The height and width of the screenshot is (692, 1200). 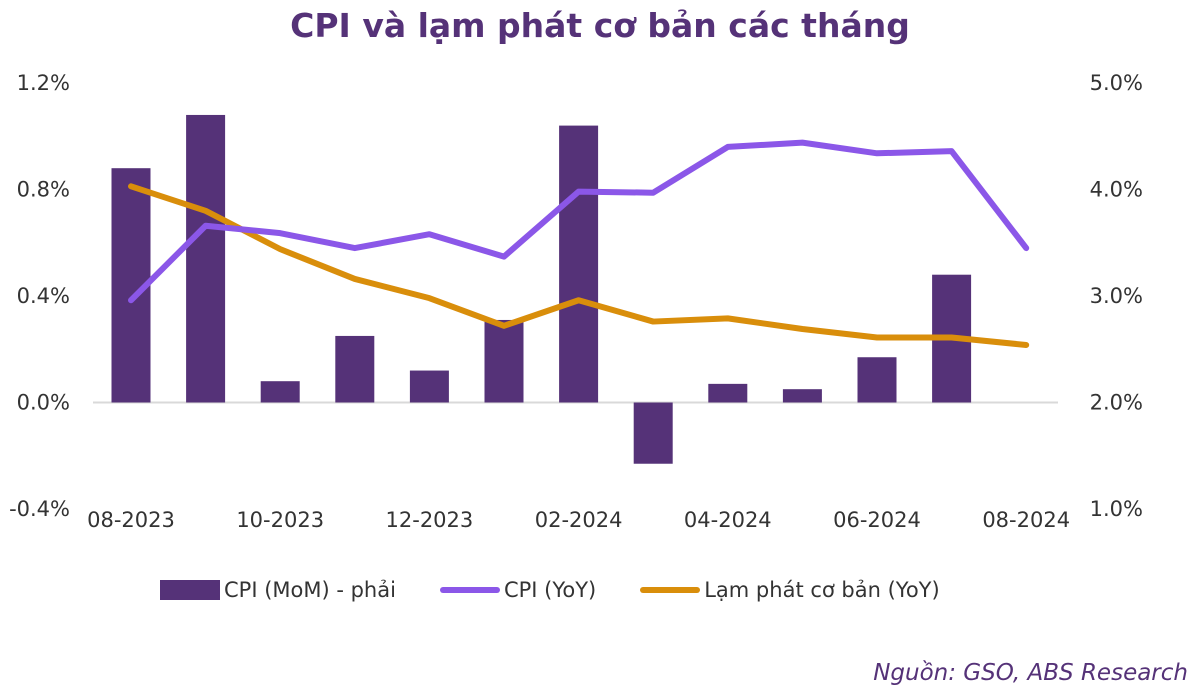 What do you see at coordinates (1026, 520) in the screenshot?
I see `x-tick-label: 08-2024` at bounding box center [1026, 520].